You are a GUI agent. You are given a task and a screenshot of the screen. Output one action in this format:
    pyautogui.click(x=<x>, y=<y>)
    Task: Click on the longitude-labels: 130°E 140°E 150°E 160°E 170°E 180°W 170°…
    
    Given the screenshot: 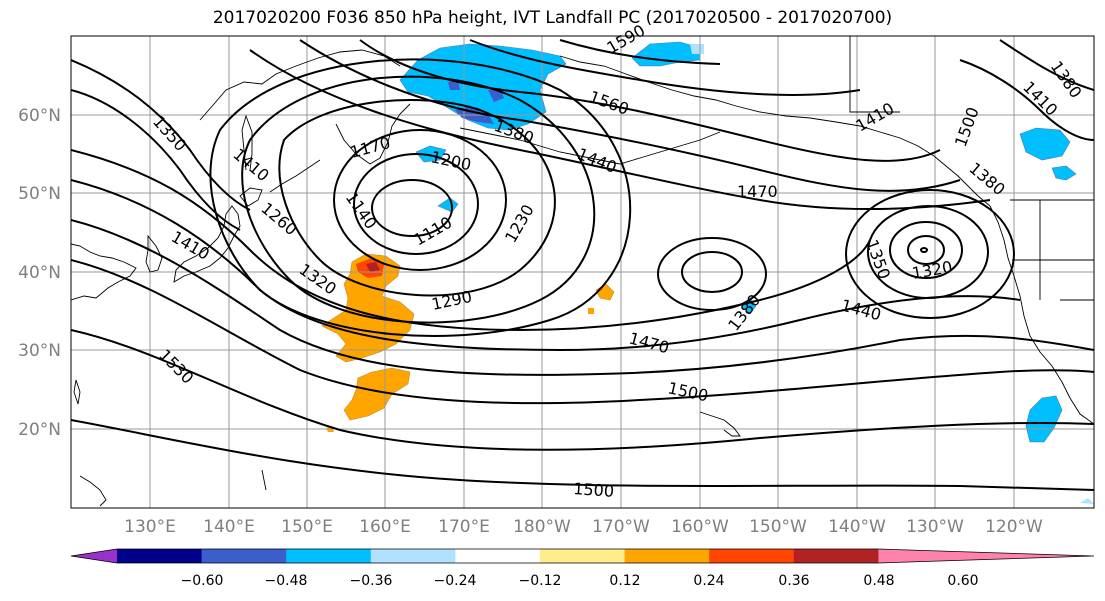 What is the action you would take?
    pyautogui.click(x=583, y=527)
    